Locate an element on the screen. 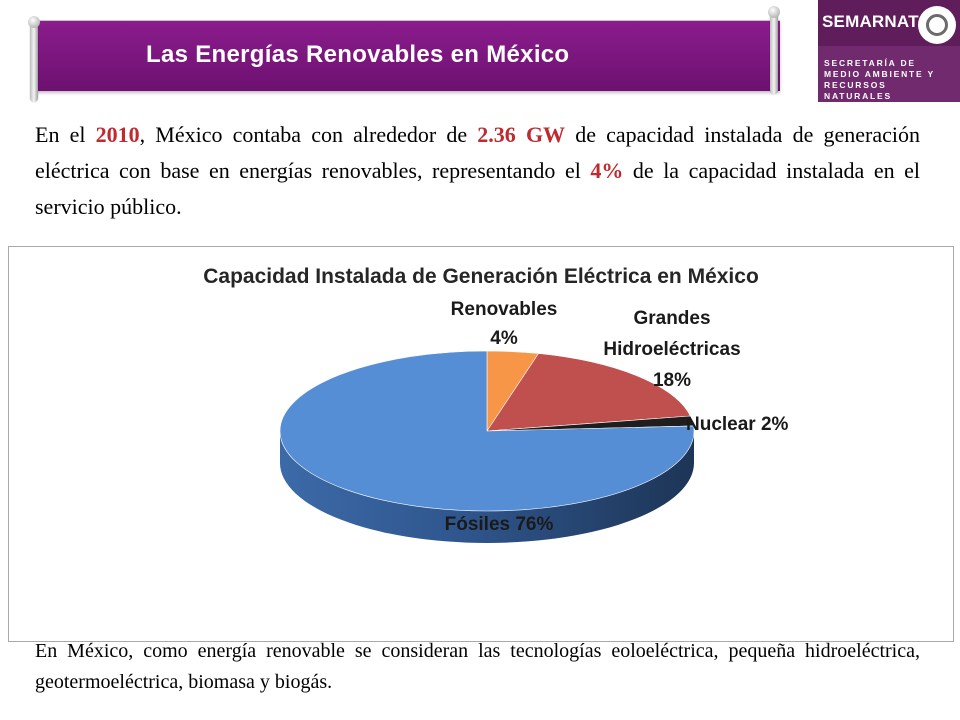 This screenshot has width=960, height=720. pie-side-f-siles is located at coordinates (487, 487).